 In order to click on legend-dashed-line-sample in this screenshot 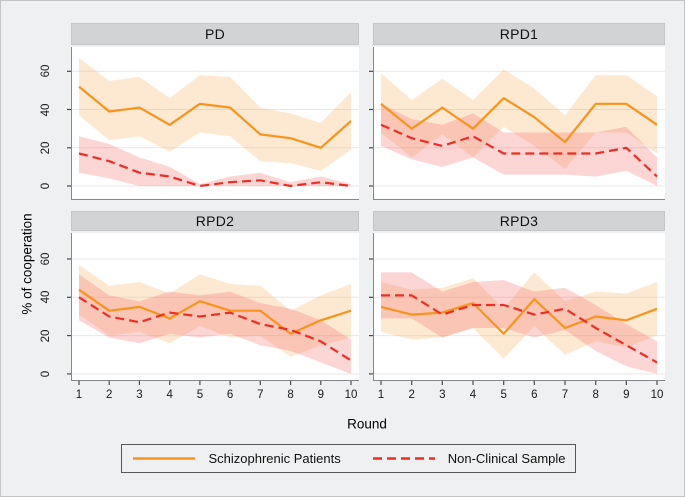, I will do `click(403, 458)`.